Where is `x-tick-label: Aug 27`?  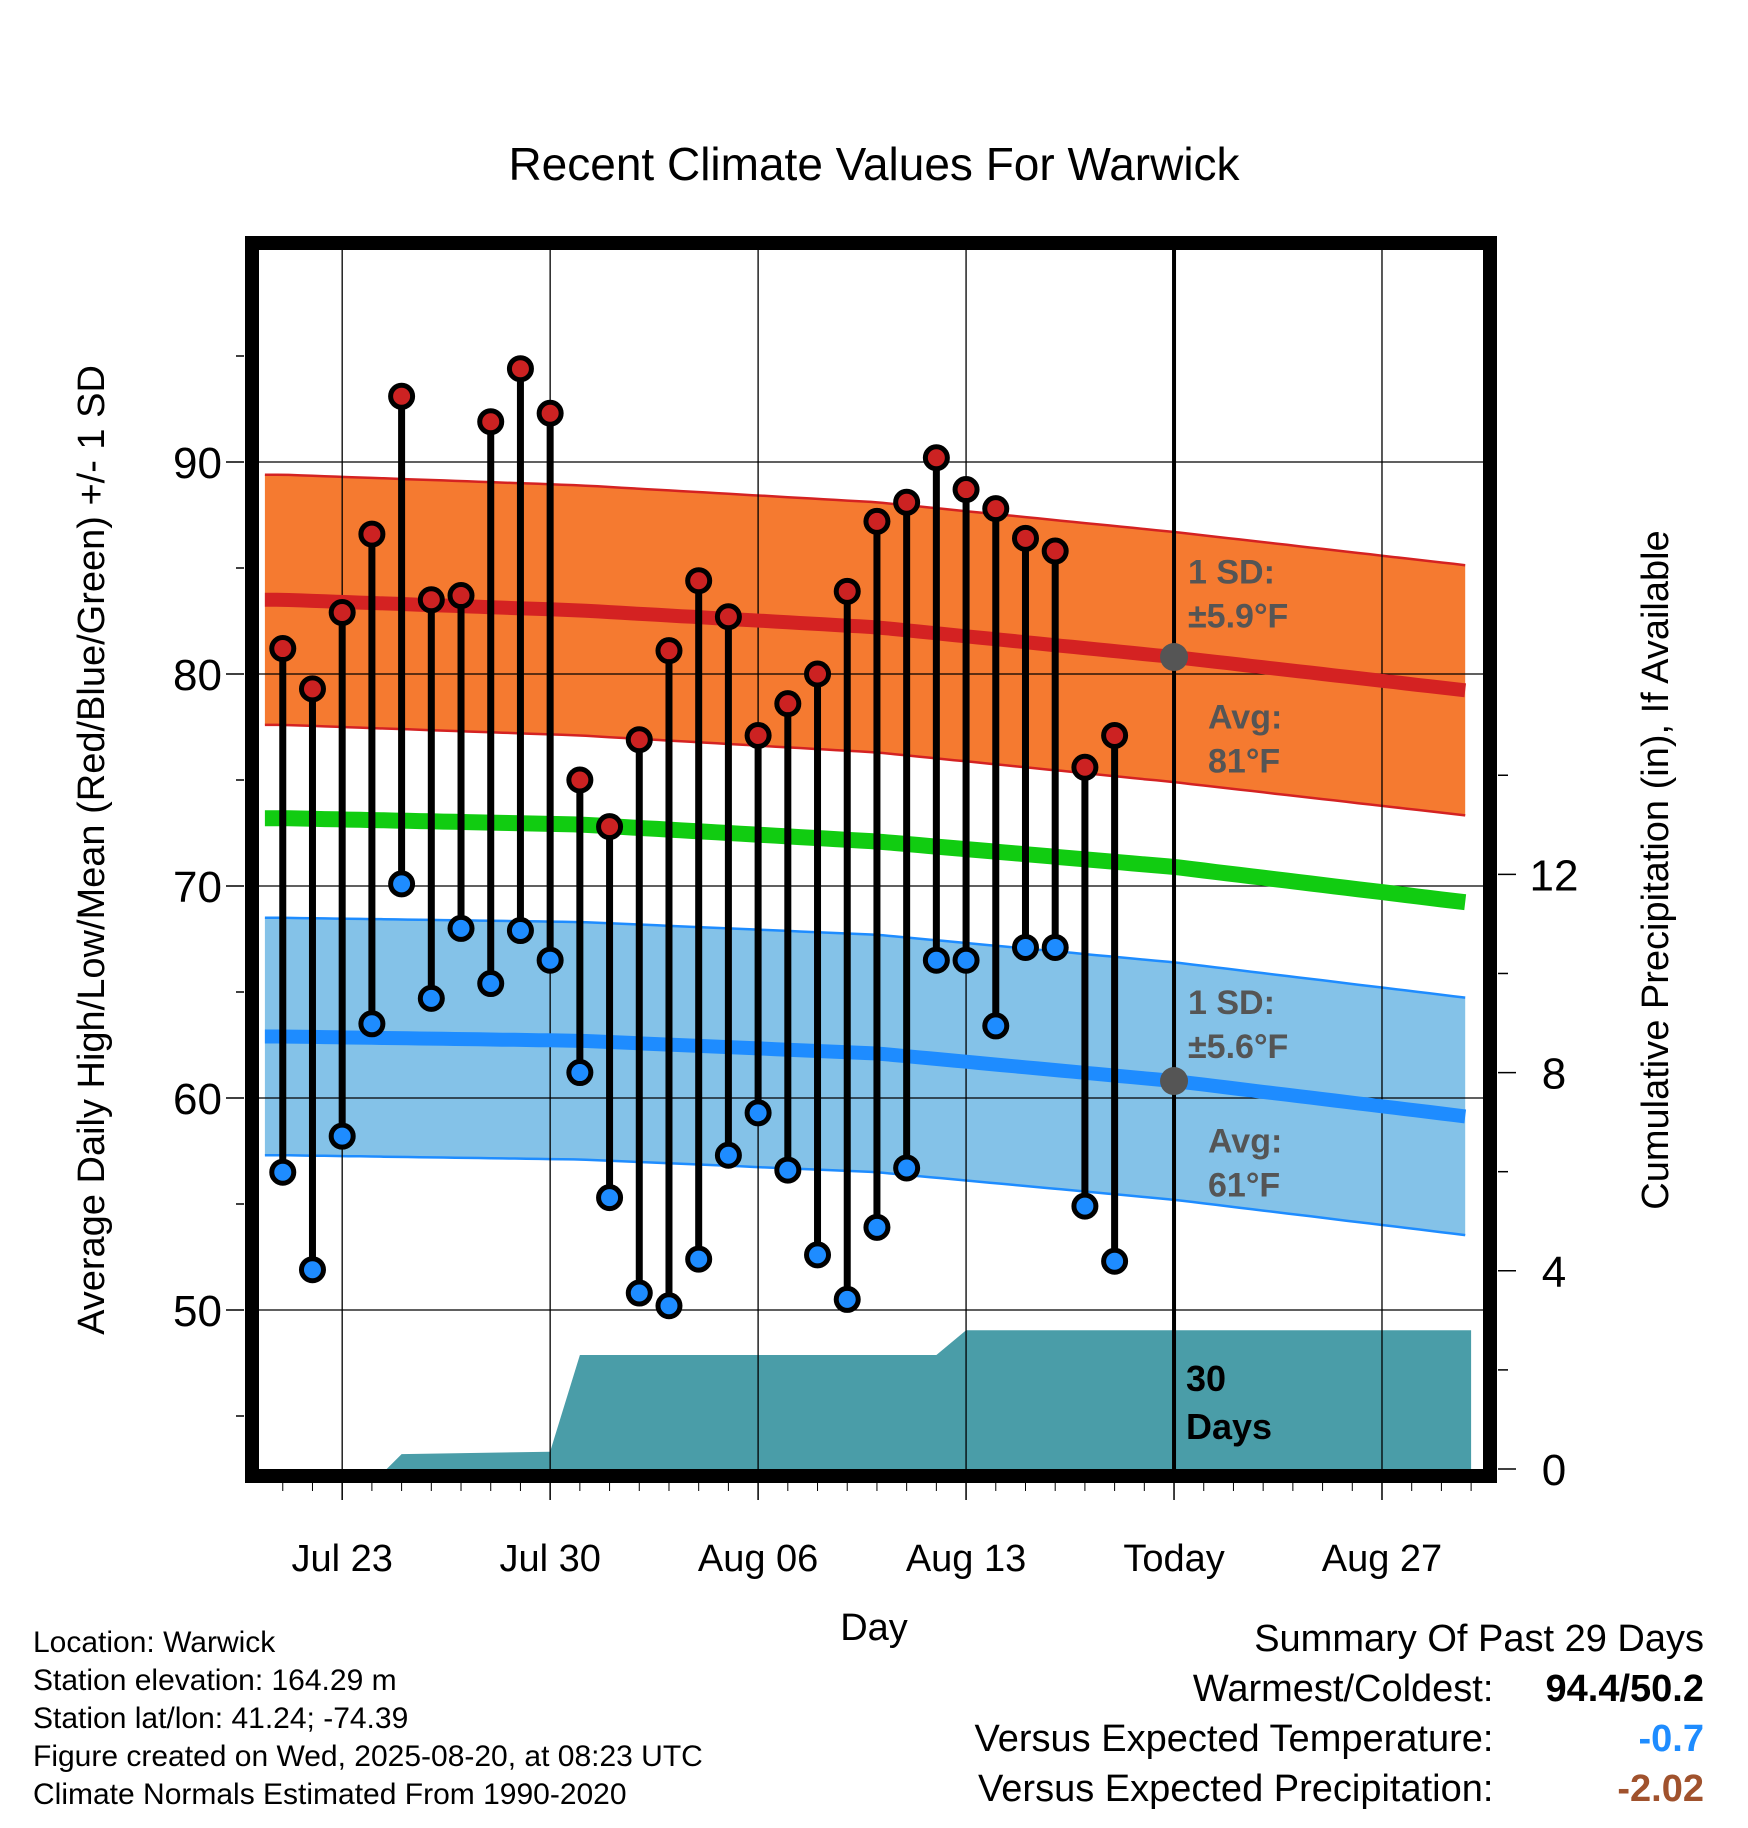 x-tick-label: Aug 27 is located at coordinates (1382, 1559).